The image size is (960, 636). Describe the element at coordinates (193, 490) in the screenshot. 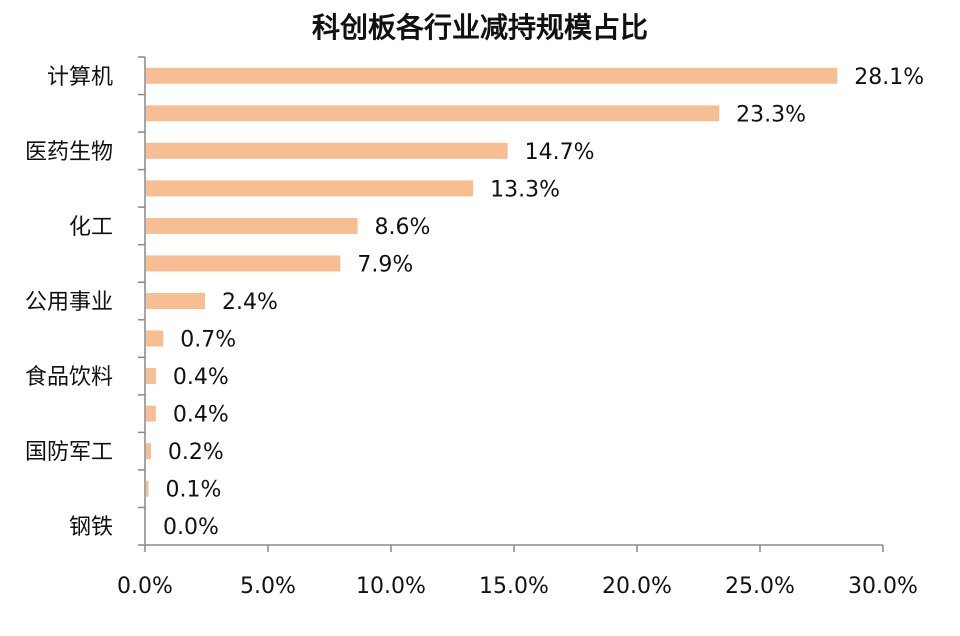

I see `bar-value-label: 0.1%` at that location.